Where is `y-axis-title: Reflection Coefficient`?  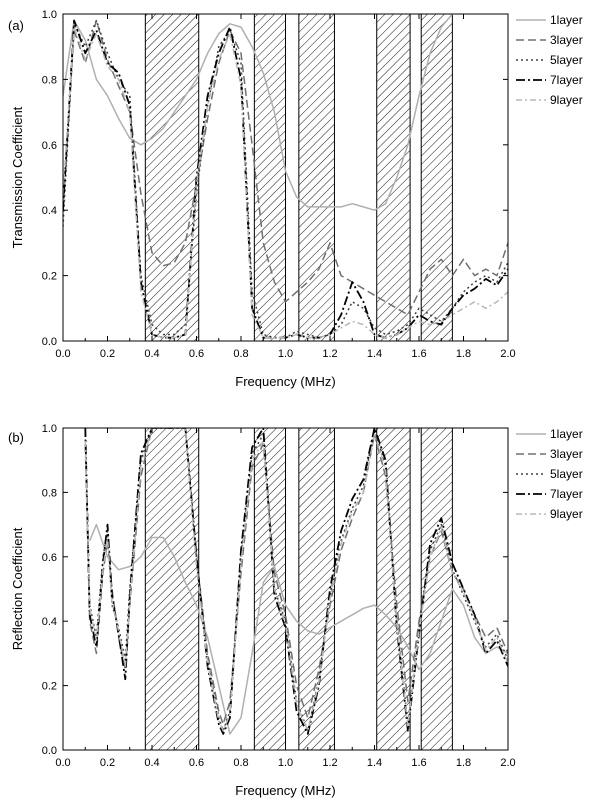 y-axis-title: Reflection Coefficient is located at coordinates (17, 588).